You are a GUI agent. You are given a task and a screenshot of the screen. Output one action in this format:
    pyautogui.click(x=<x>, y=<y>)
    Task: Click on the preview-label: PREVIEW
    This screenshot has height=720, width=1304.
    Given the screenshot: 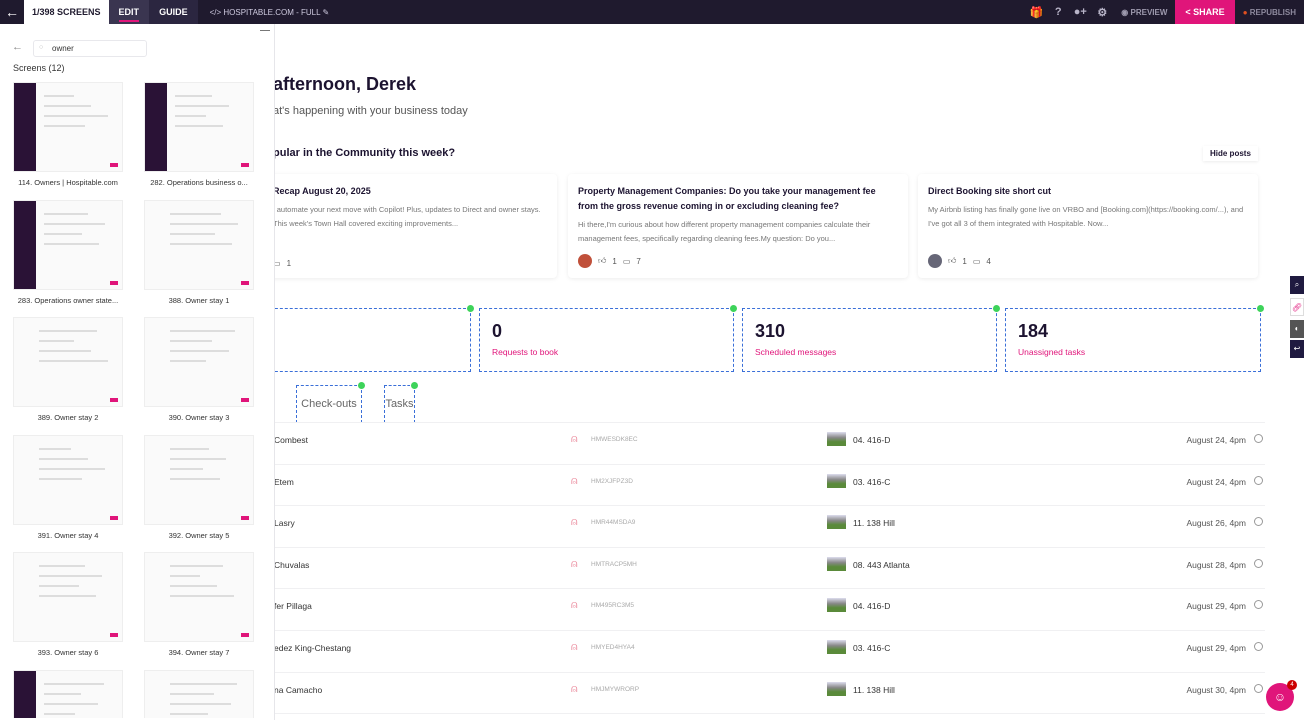 What is the action you would take?
    pyautogui.click(x=1149, y=12)
    